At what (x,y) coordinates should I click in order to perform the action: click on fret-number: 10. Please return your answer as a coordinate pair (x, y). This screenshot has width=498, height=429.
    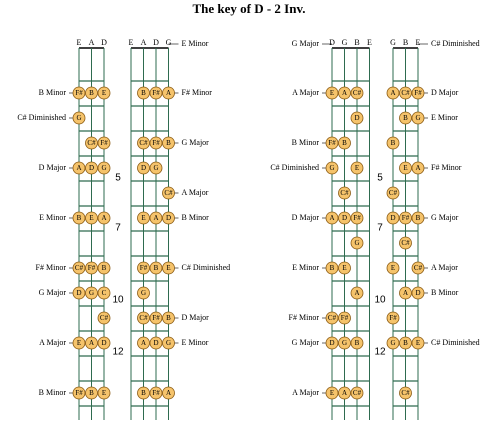
    Looking at the image, I should click on (118, 300).